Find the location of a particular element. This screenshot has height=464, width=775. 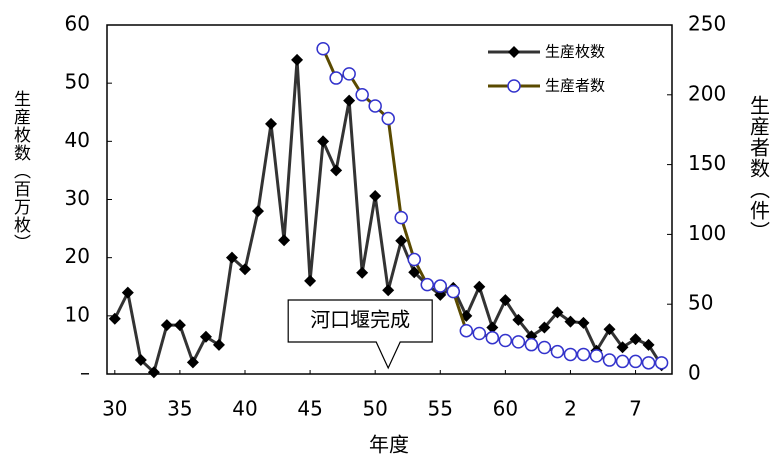

x-tick-label: 2 is located at coordinates (570, 409).